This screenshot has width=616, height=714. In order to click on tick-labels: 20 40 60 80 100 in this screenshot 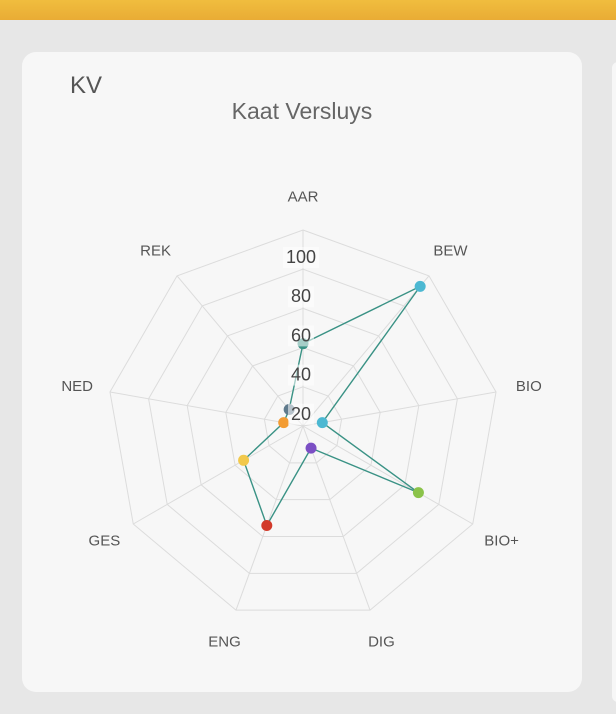, I will do `click(301, 336)`.